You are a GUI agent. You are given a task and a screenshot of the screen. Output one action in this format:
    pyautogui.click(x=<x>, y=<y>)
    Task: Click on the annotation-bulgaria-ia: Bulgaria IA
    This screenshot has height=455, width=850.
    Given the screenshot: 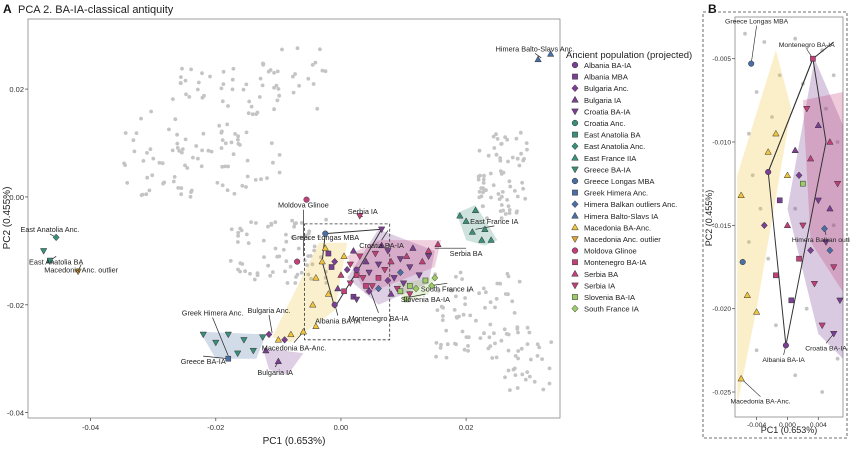 What is the action you would take?
    pyautogui.click(x=275, y=372)
    